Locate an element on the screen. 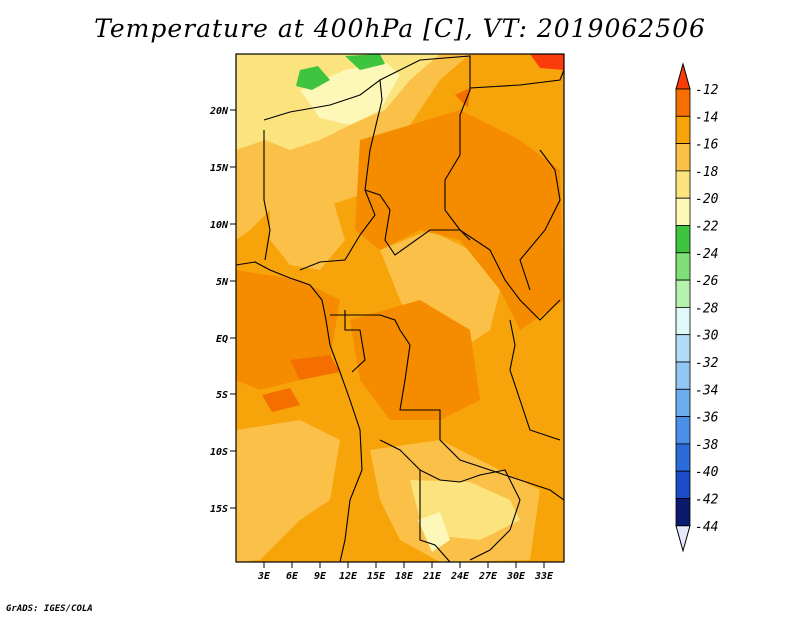 This screenshot has height=618, width=800. colorbar-label: -42 is located at coordinates (707, 500).